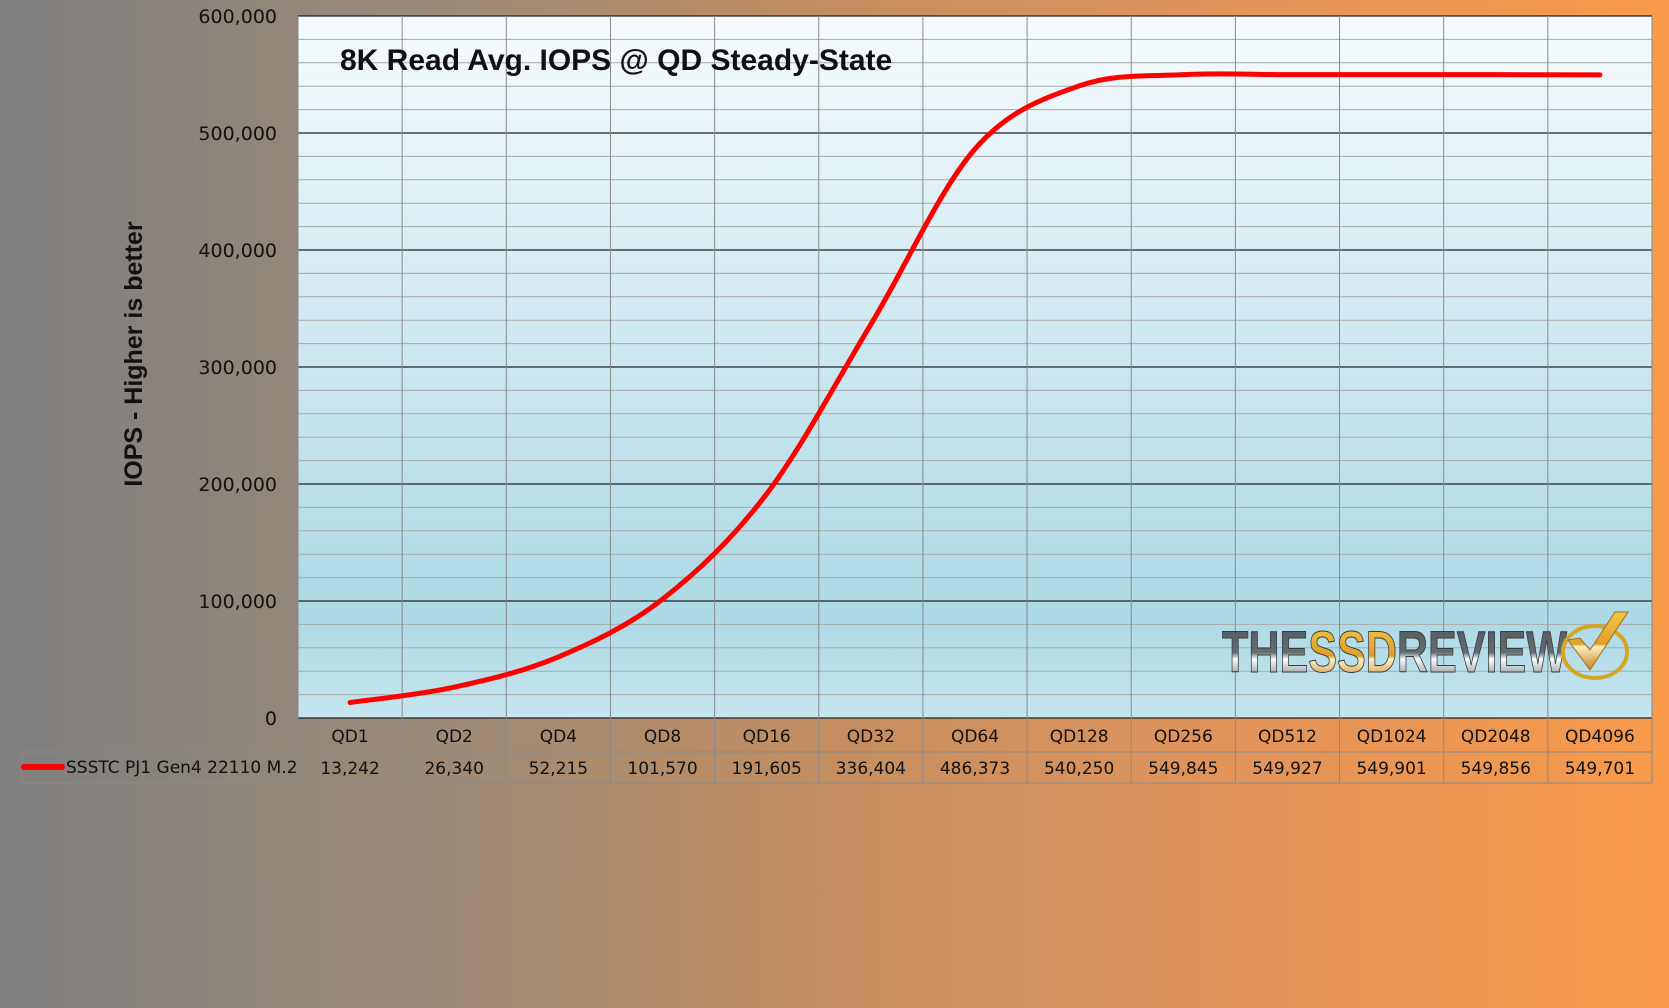 This screenshot has height=1008, width=1669. Describe the element at coordinates (1392, 737) in the screenshot. I see `x-category-label: QD1024` at that location.